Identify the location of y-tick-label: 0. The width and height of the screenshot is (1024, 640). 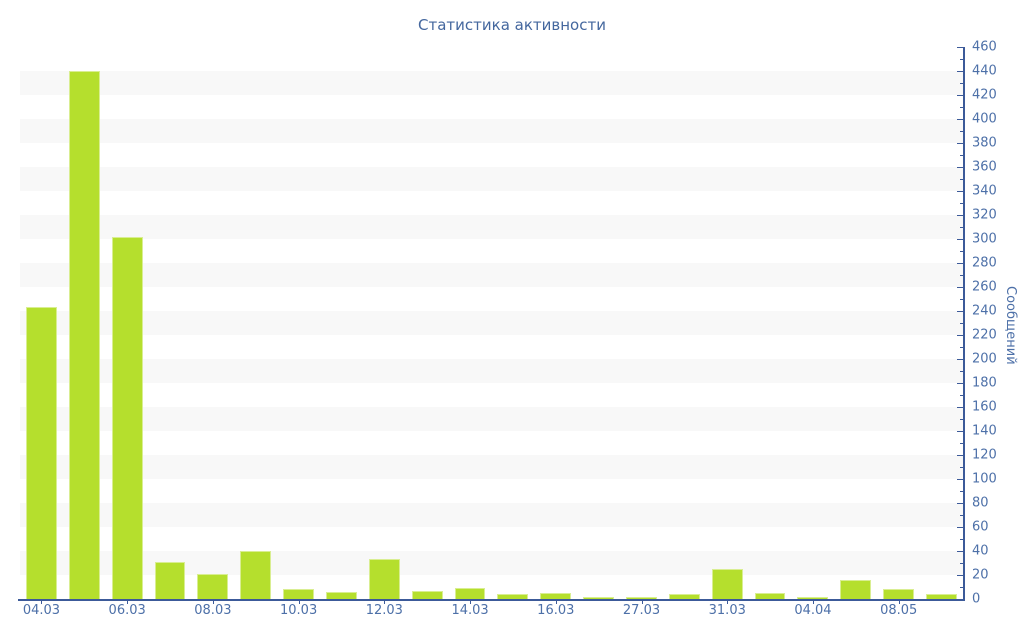
(976, 599).